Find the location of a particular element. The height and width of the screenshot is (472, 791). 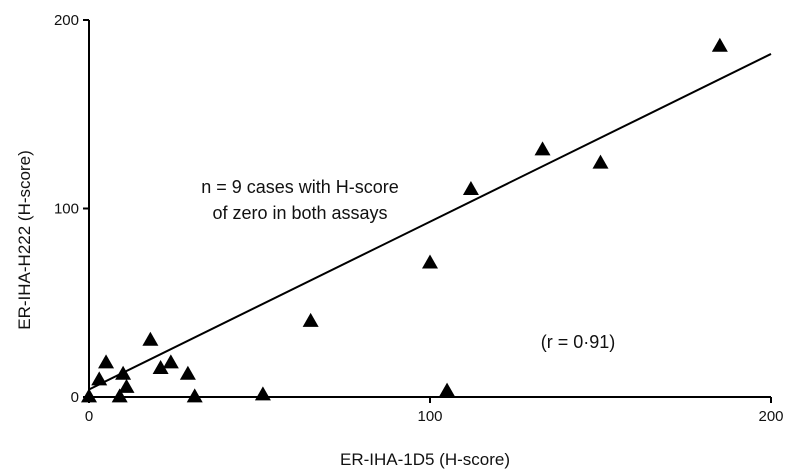

y-axis-label: ER-IHA-H222 (H-score) is located at coordinates (24, 239).